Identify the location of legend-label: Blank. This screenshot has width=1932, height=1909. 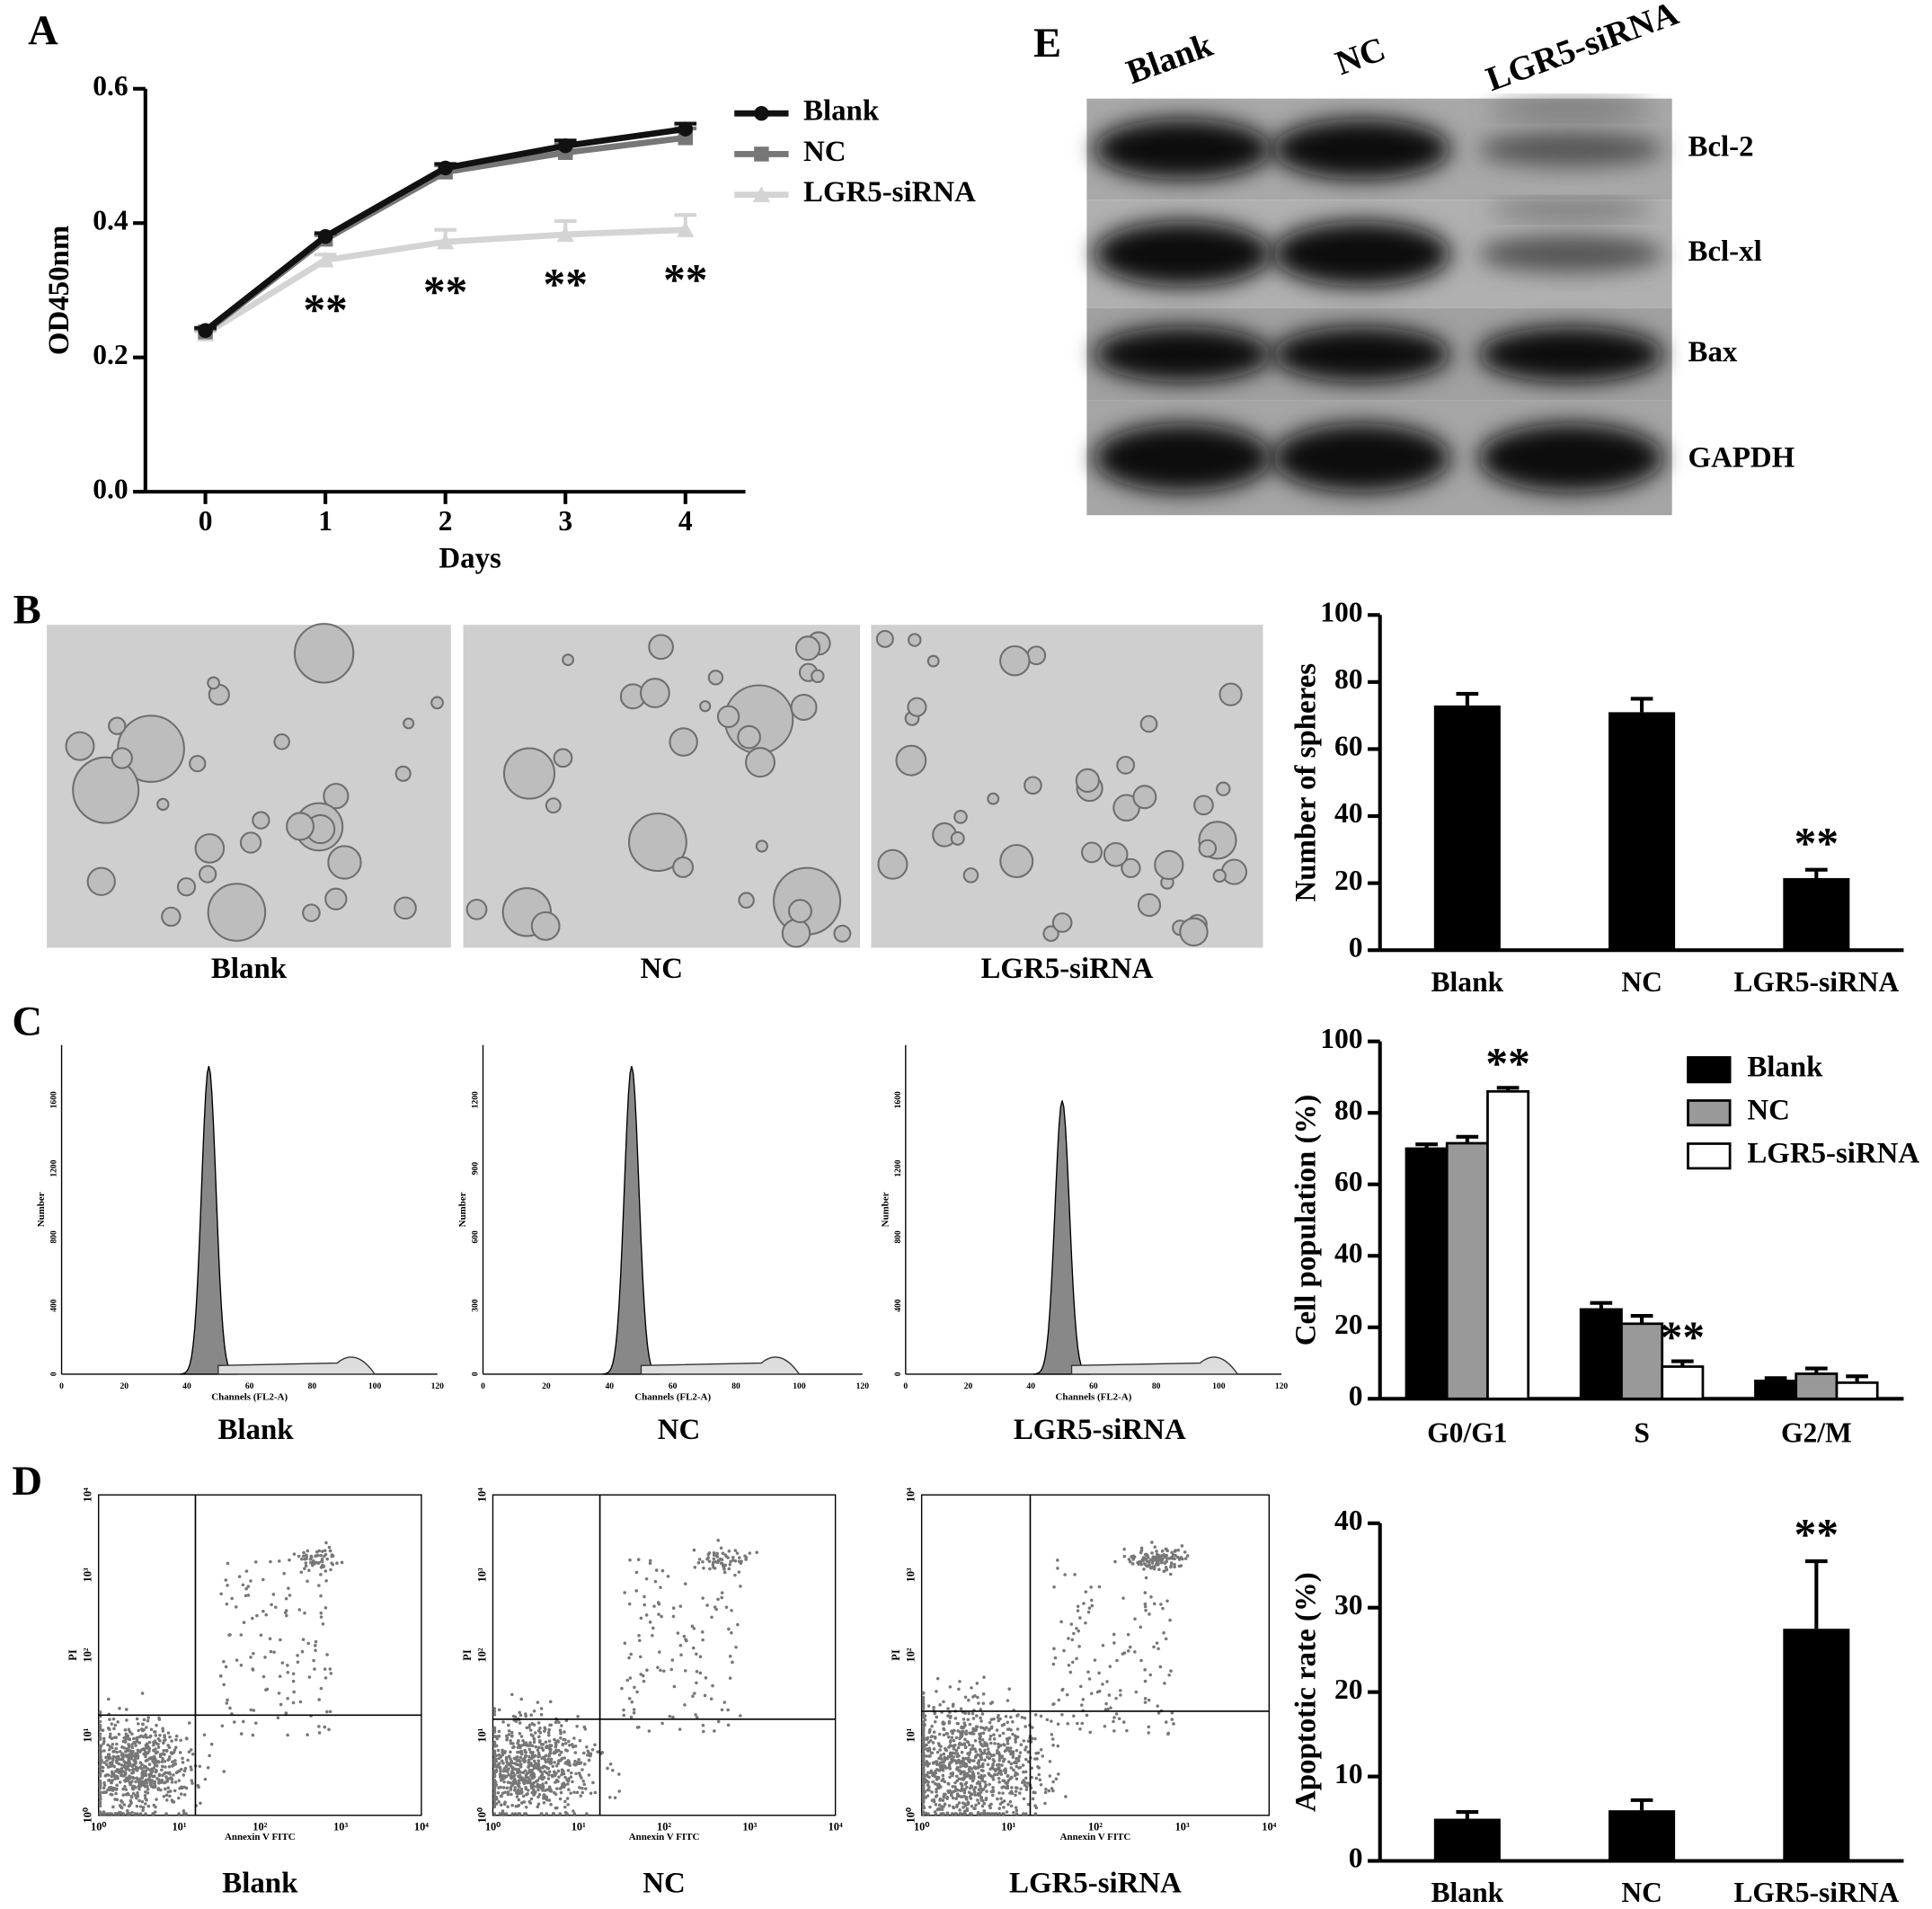
(841, 111).